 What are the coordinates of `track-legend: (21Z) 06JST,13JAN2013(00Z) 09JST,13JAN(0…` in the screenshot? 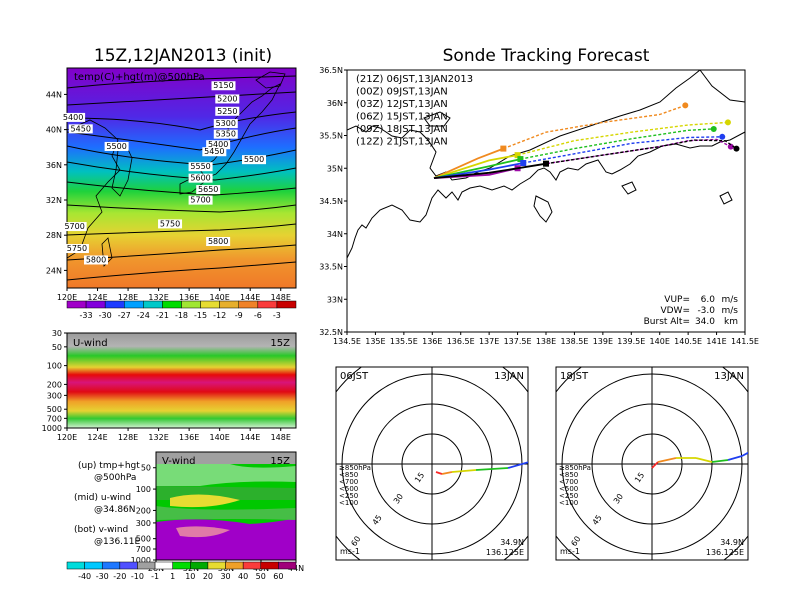 It's located at (414, 111).